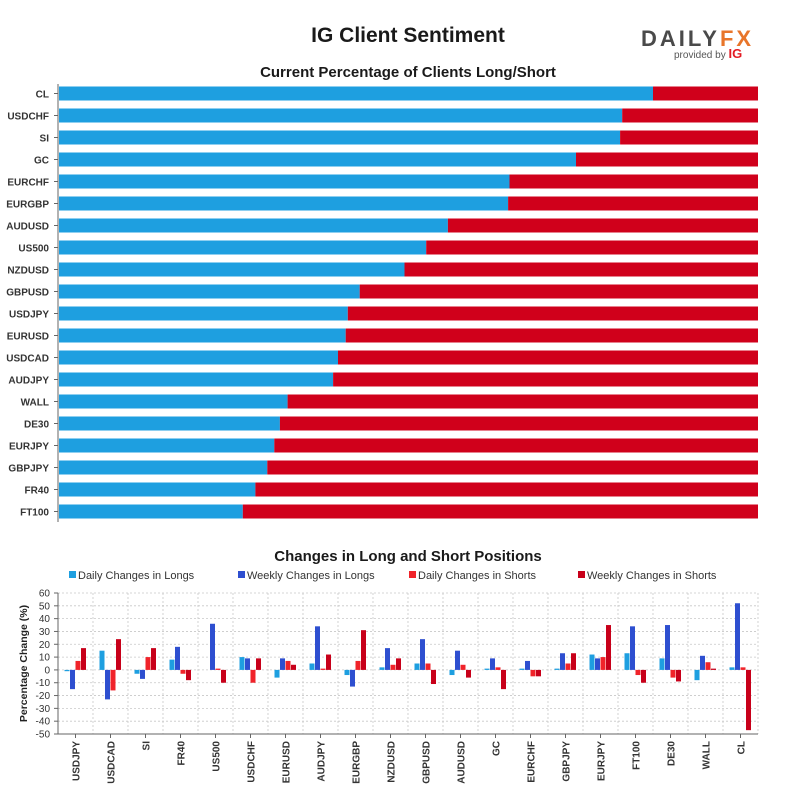 This screenshot has height=800, width=800. Describe the element at coordinates (29, 447) in the screenshot. I see `sentiment-category-label: EURJPY` at that location.